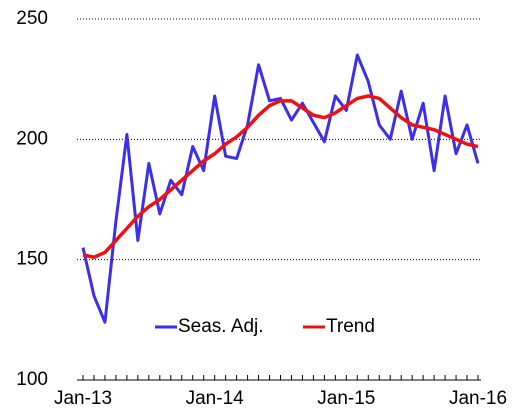  Describe the element at coordinates (32, 138) in the screenshot. I see `y-tick-label: 200` at that location.